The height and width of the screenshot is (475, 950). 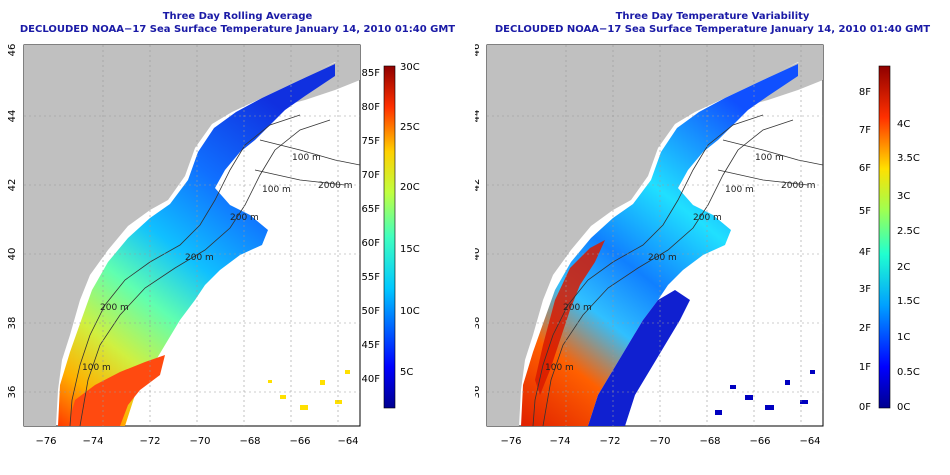 I want to click on colorbar-label: 8F, so click(x=865, y=92).